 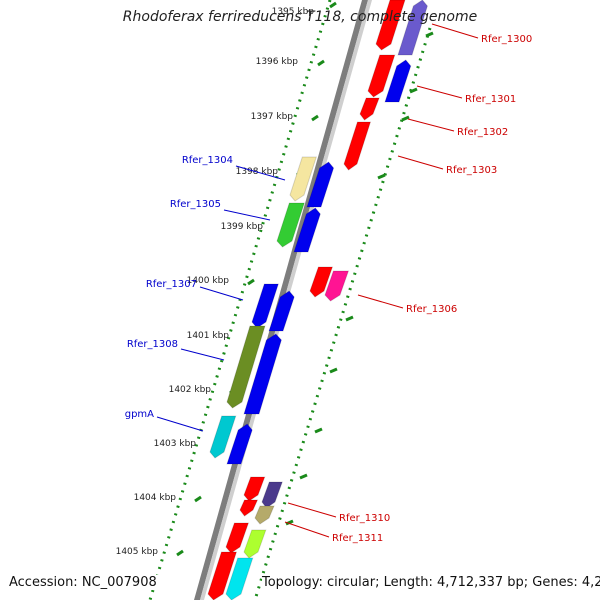 I want to click on gene-rfer-1304-arrow, so click(x=320, y=184).